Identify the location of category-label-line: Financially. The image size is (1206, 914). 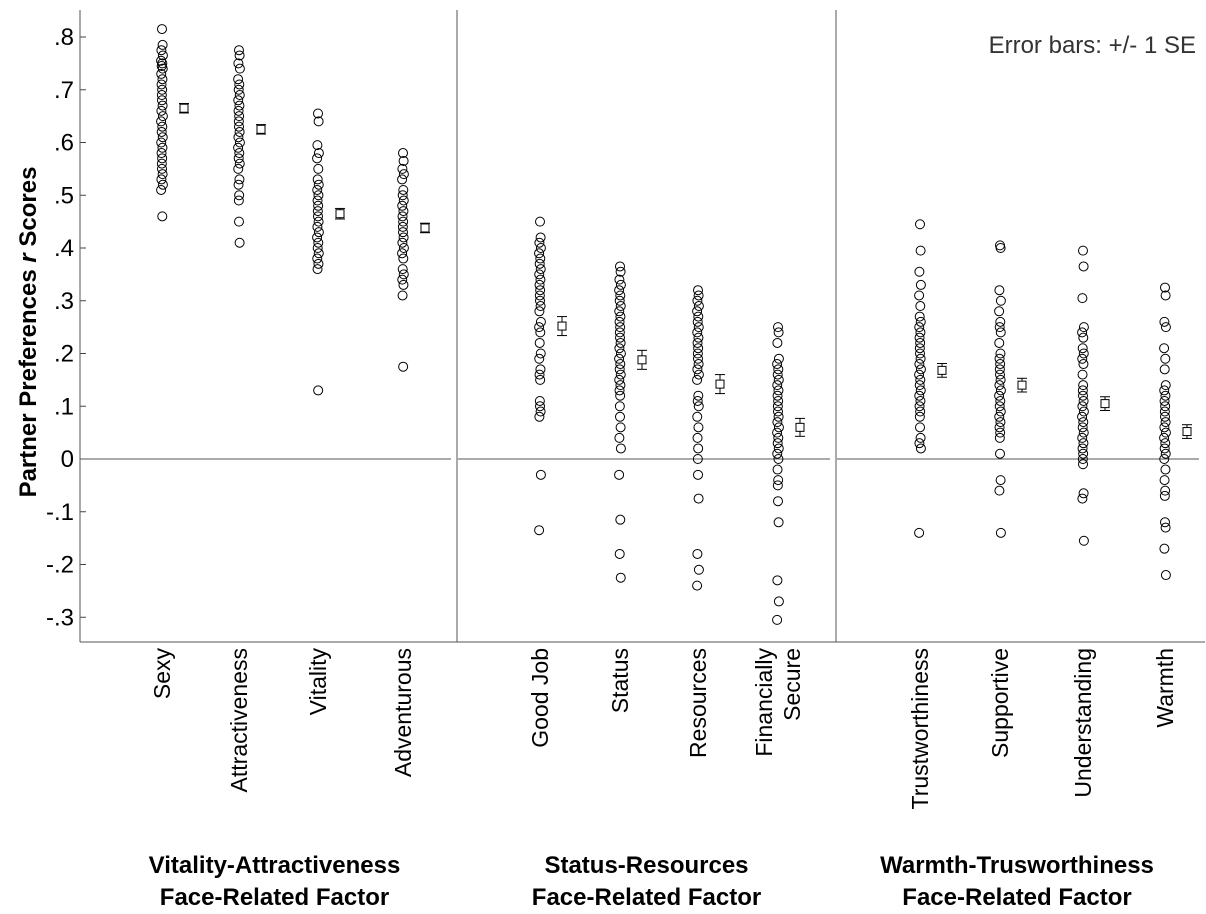
(764, 702).